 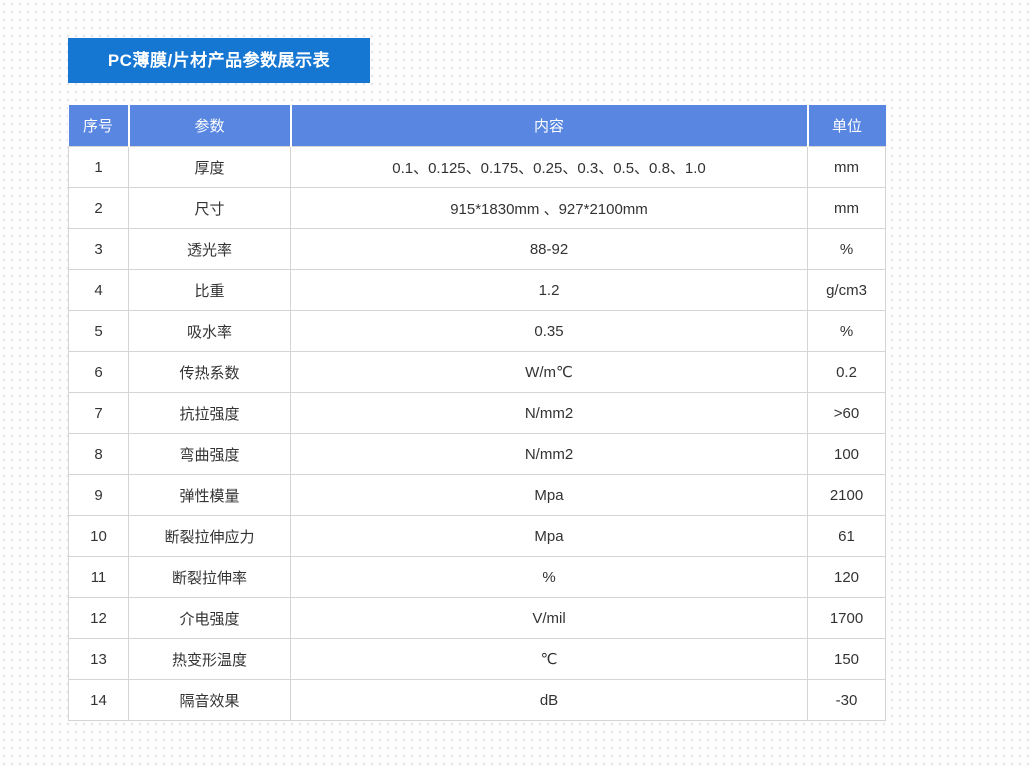 I want to click on cell-unit: 120, so click(x=846, y=577).